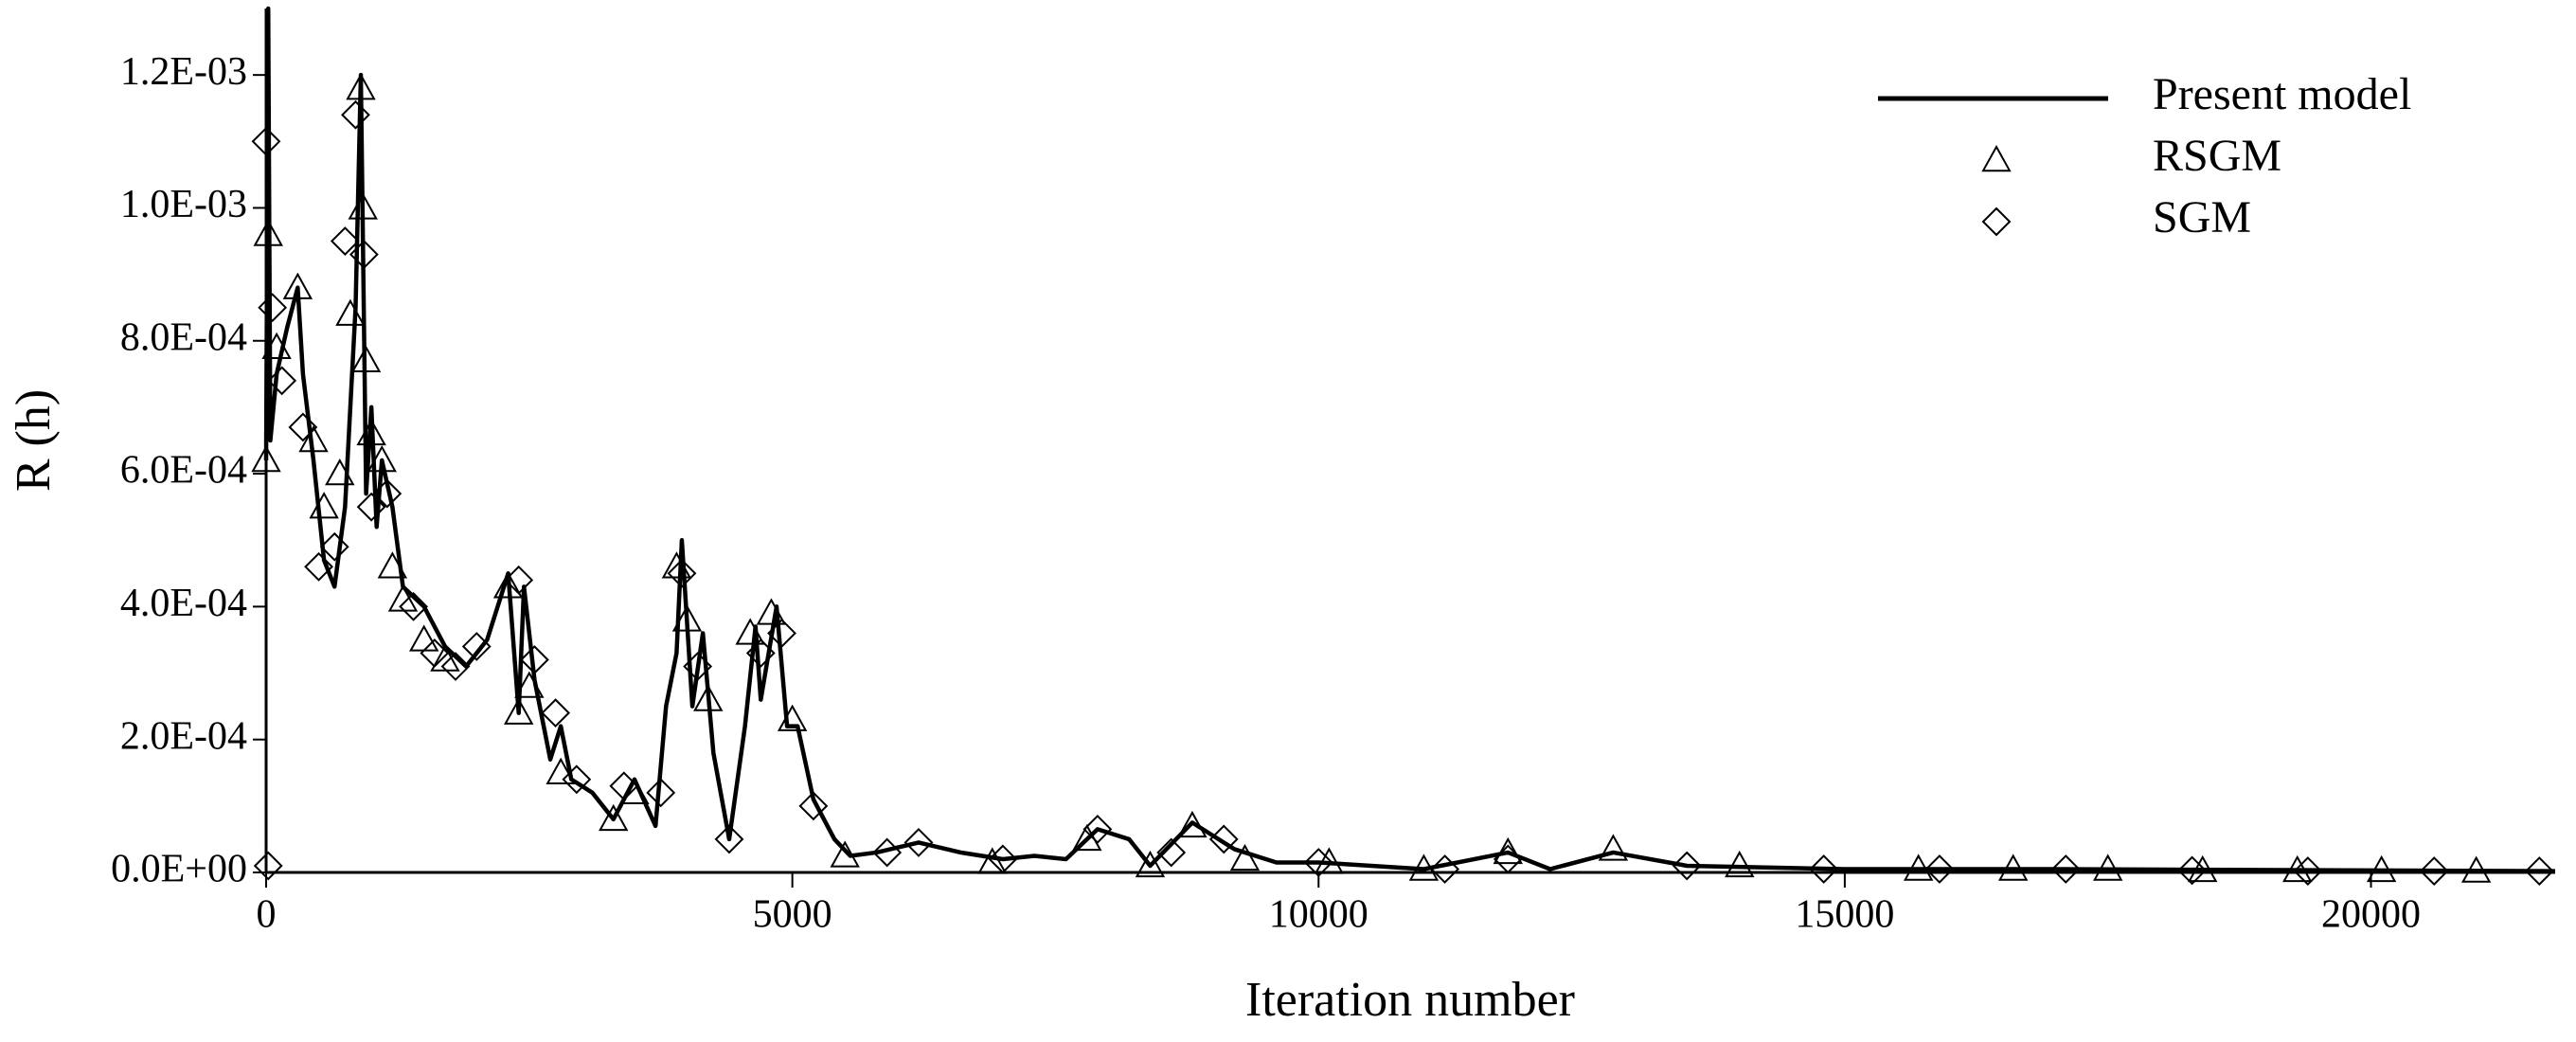 The image size is (2576, 1042). I want to click on y-tick-label: 4.0E-04, so click(183, 603).